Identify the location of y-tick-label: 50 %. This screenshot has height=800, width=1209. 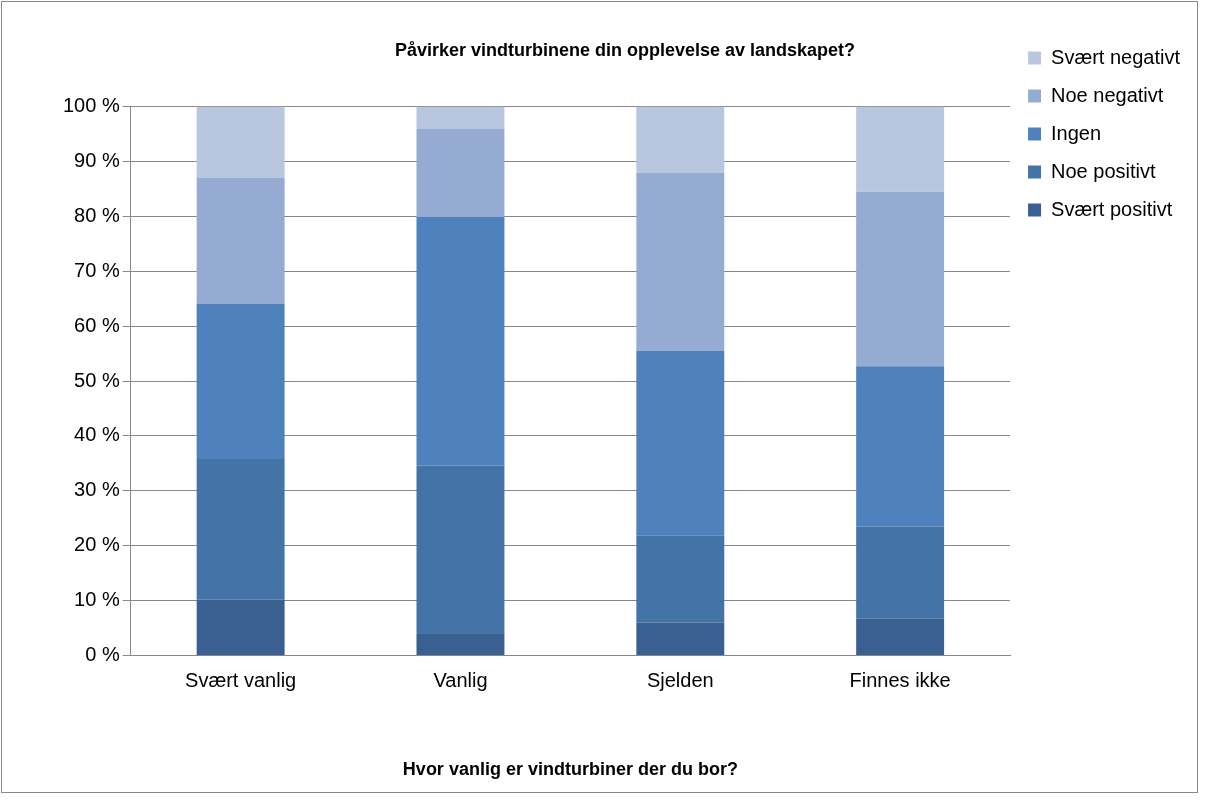
(97, 379).